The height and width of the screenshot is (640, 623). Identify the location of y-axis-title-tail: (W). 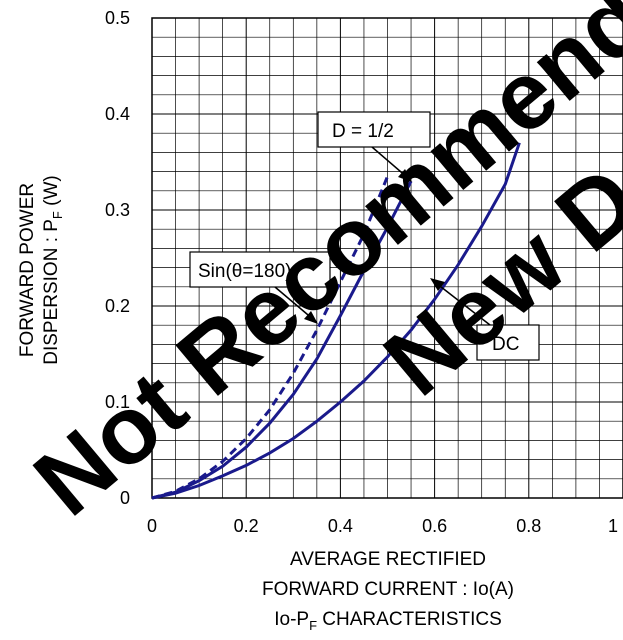
(51, 193).